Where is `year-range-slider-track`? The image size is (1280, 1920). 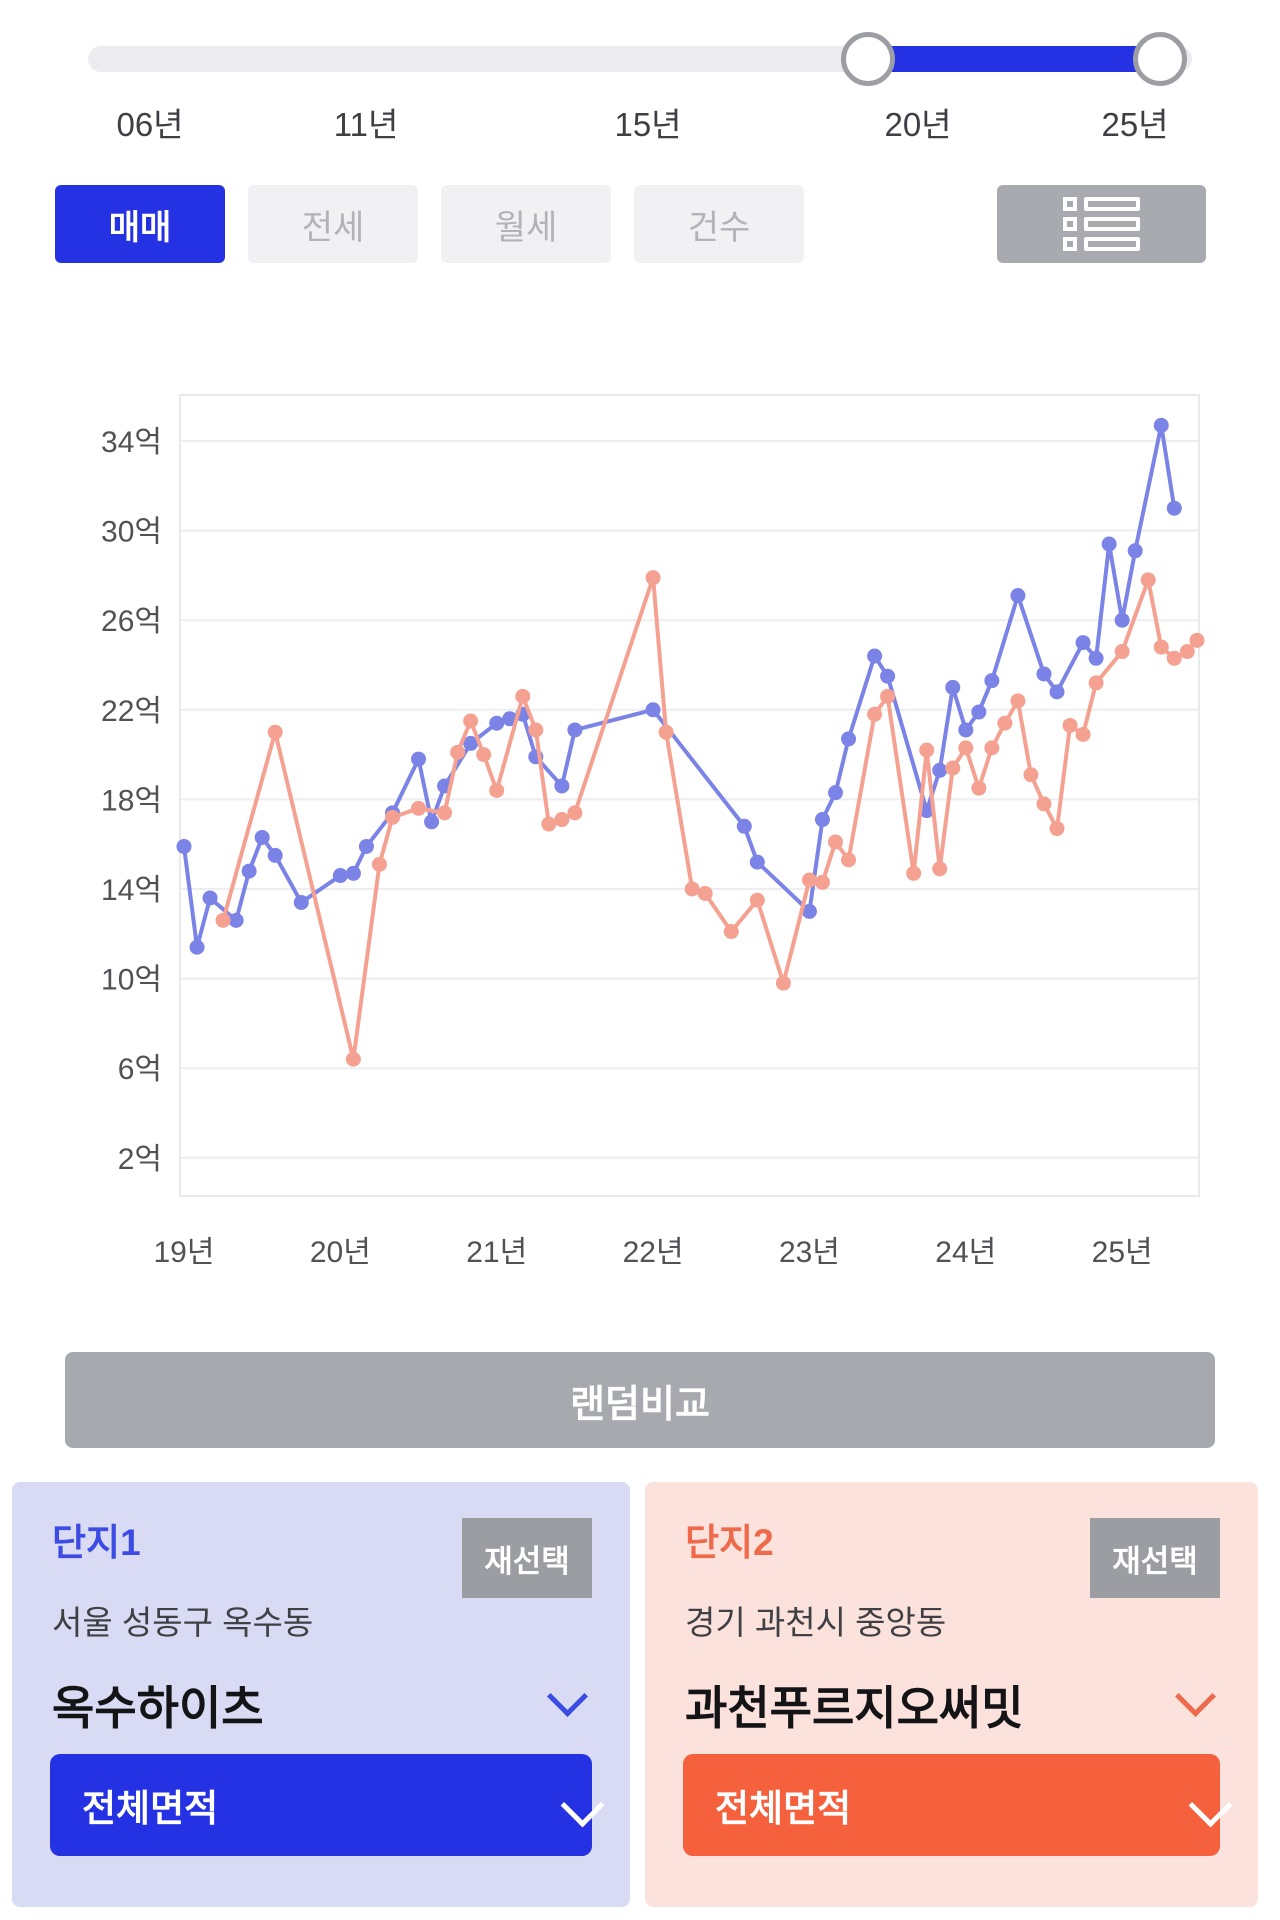
year-range-slider-track is located at coordinates (640, 59).